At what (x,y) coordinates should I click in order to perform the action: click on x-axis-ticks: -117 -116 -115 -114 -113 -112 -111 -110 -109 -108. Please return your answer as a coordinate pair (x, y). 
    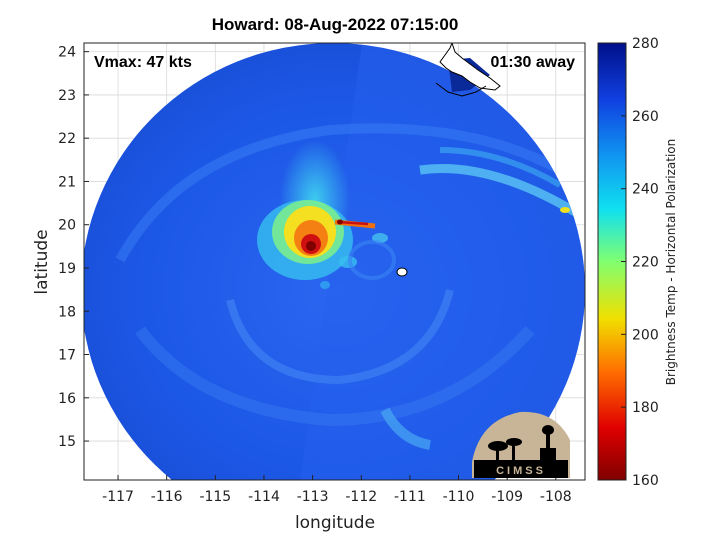
    Looking at the image, I should click on (337, 490).